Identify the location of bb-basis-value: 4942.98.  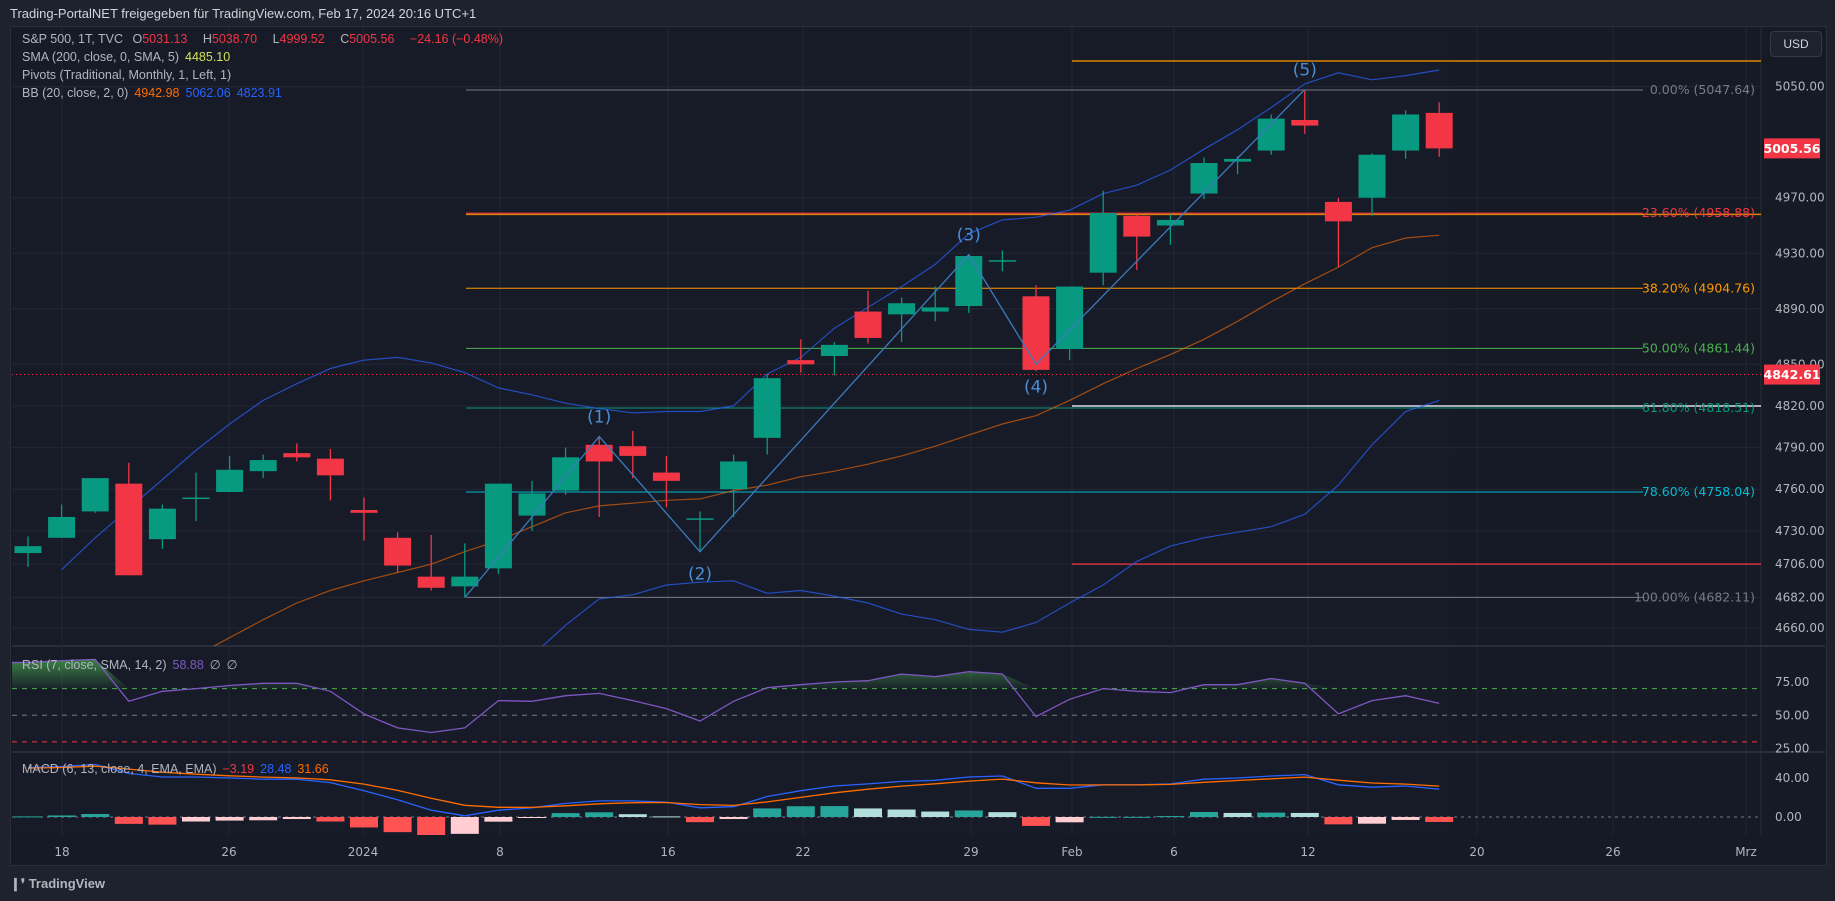
(157, 93).